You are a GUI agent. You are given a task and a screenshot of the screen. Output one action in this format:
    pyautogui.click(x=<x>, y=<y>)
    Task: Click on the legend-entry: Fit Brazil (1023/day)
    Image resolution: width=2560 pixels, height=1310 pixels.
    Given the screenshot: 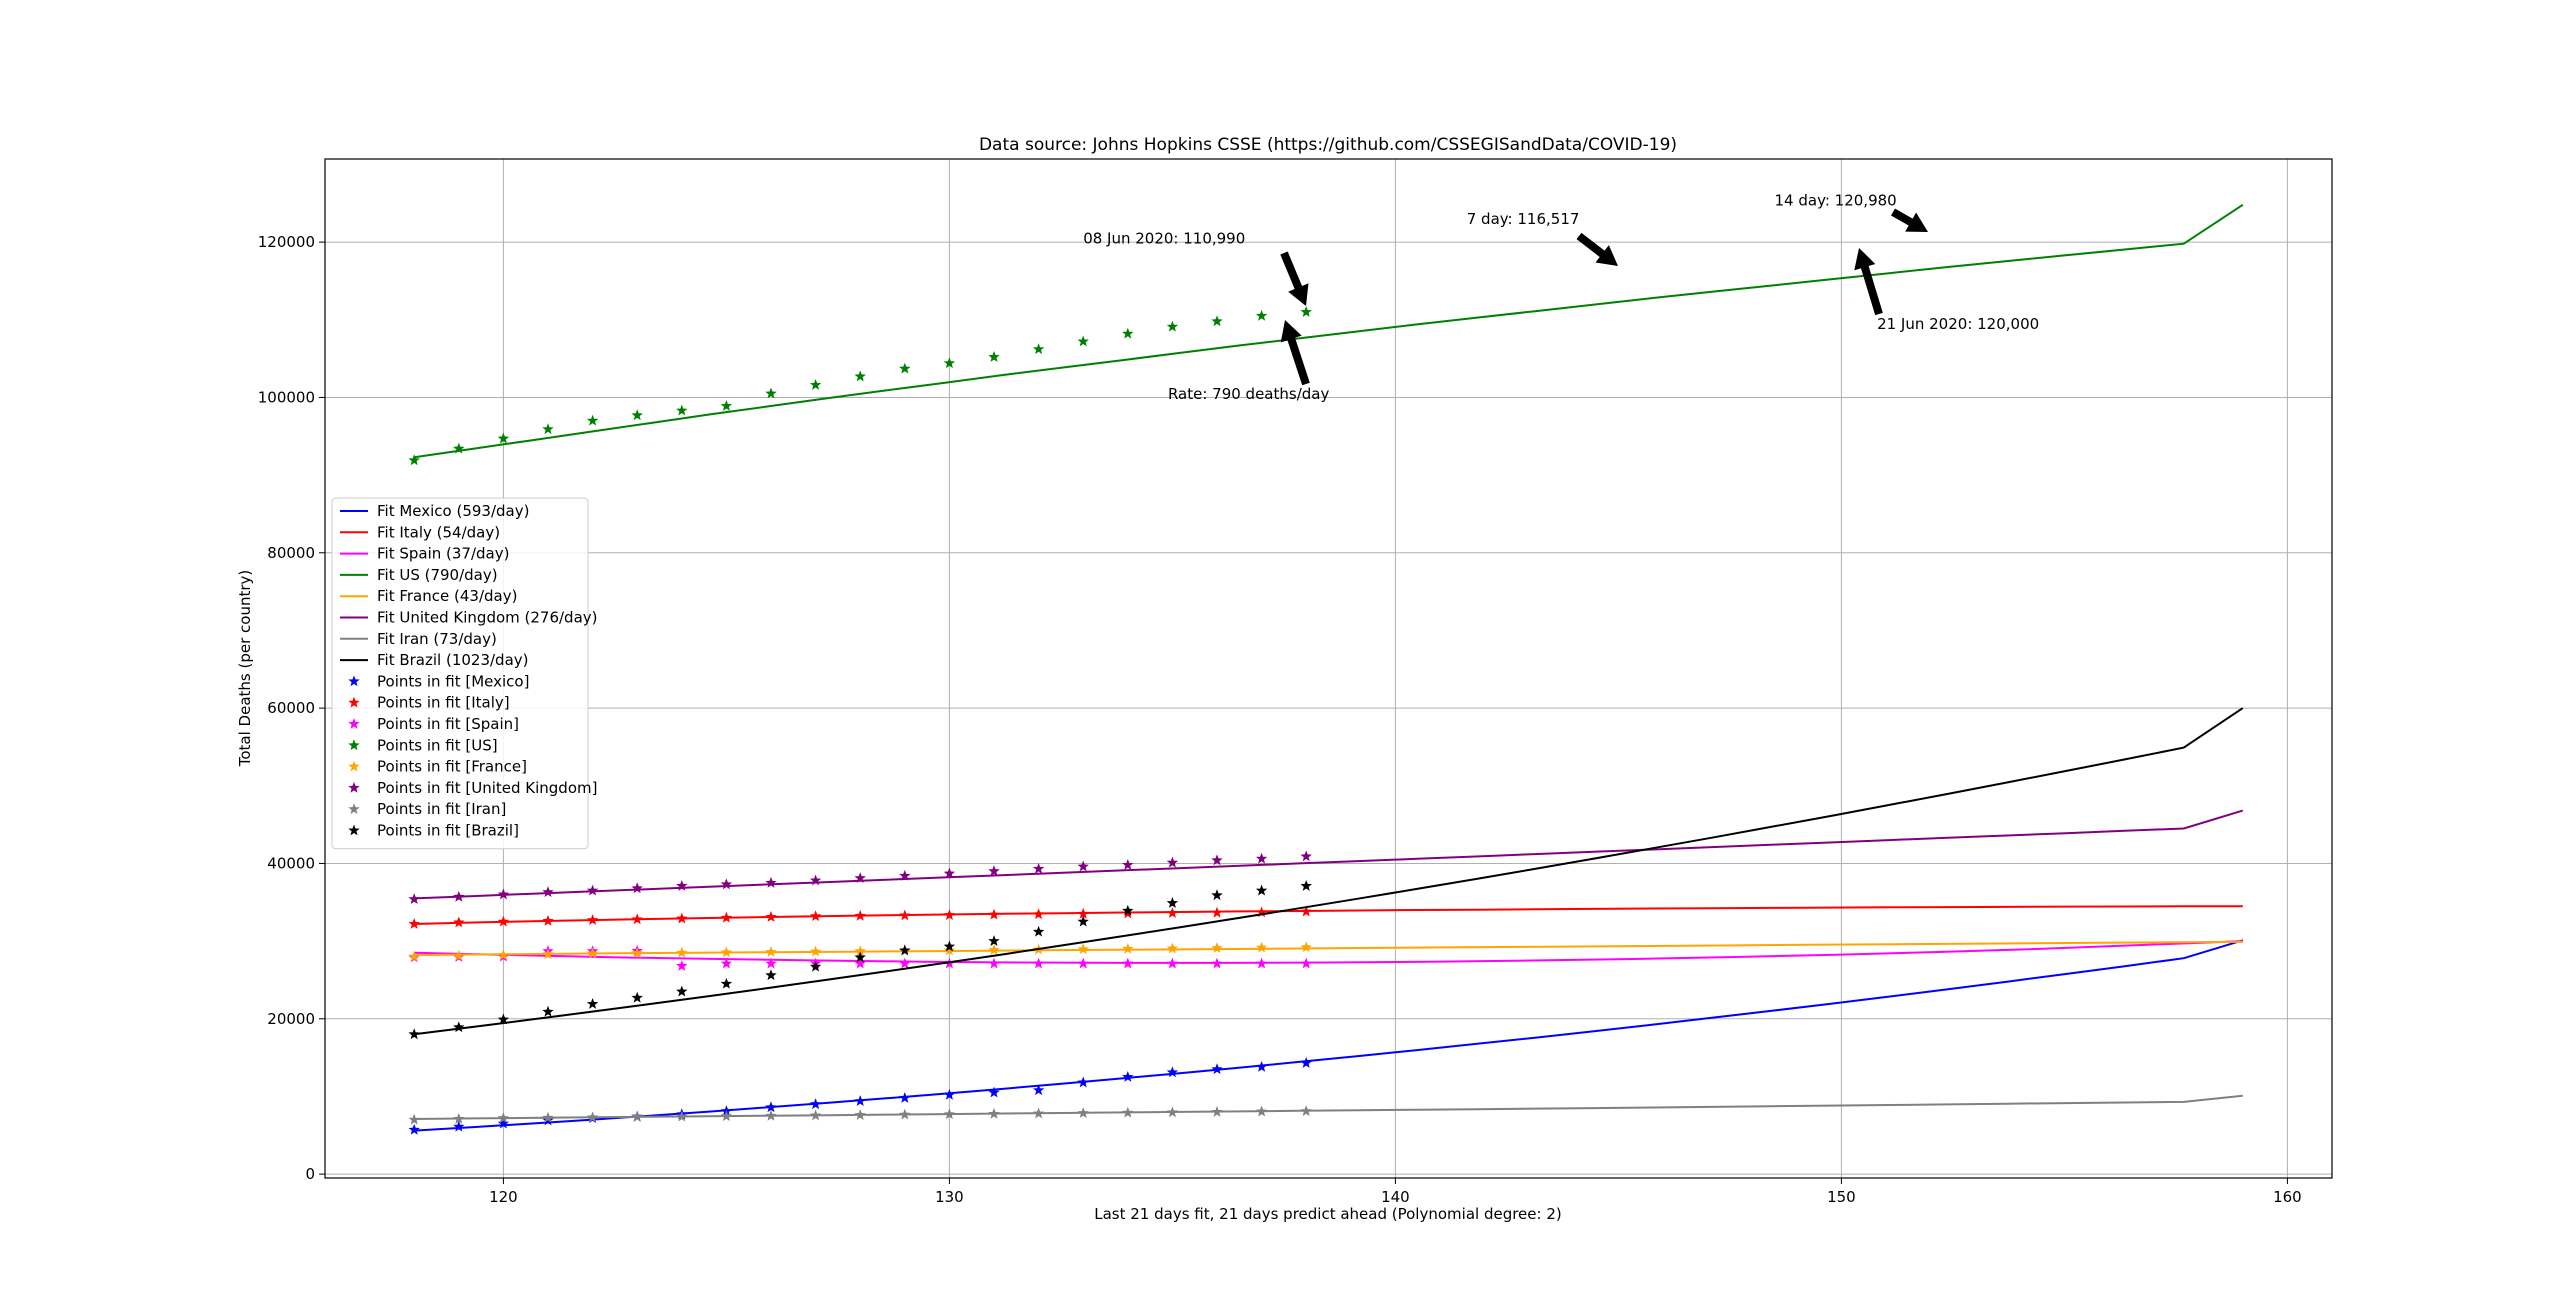 What is the action you would take?
    pyautogui.click(x=453, y=660)
    